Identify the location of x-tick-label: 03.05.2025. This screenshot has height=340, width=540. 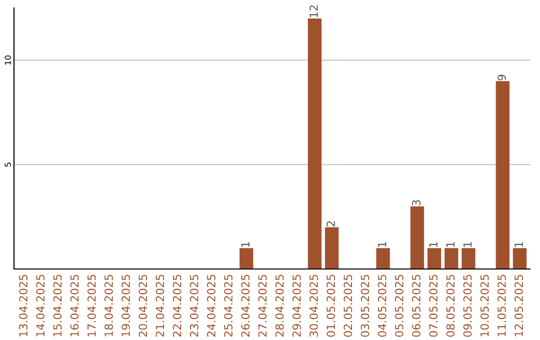
(365, 305).